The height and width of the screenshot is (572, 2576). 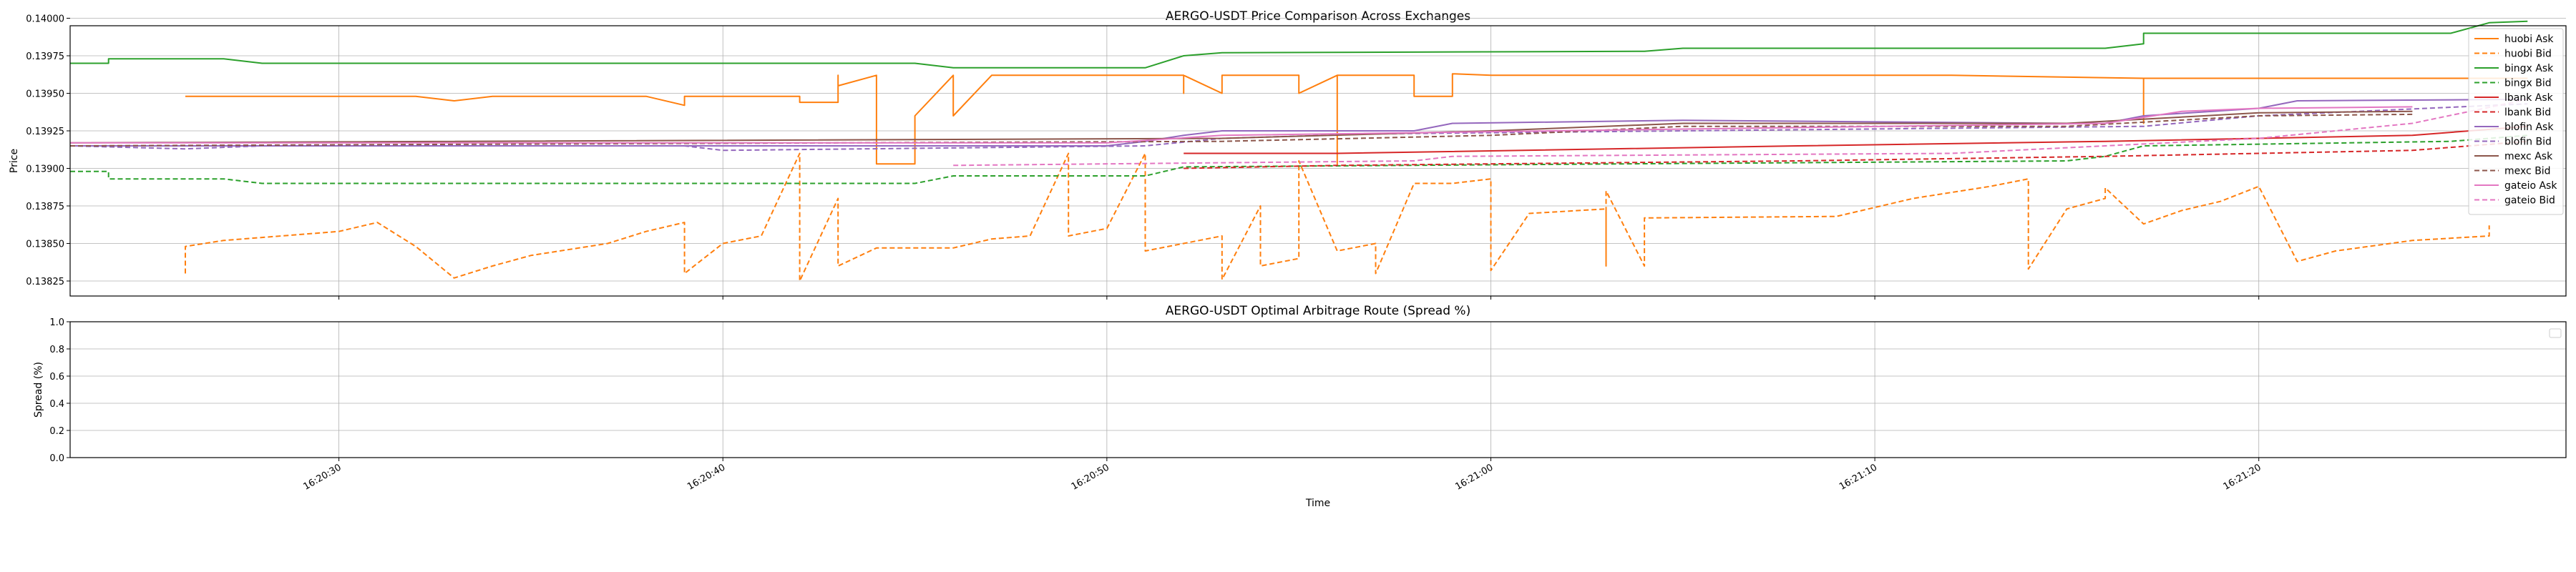 I want to click on price-y-tick-label: 0.13975, so click(x=45, y=56).